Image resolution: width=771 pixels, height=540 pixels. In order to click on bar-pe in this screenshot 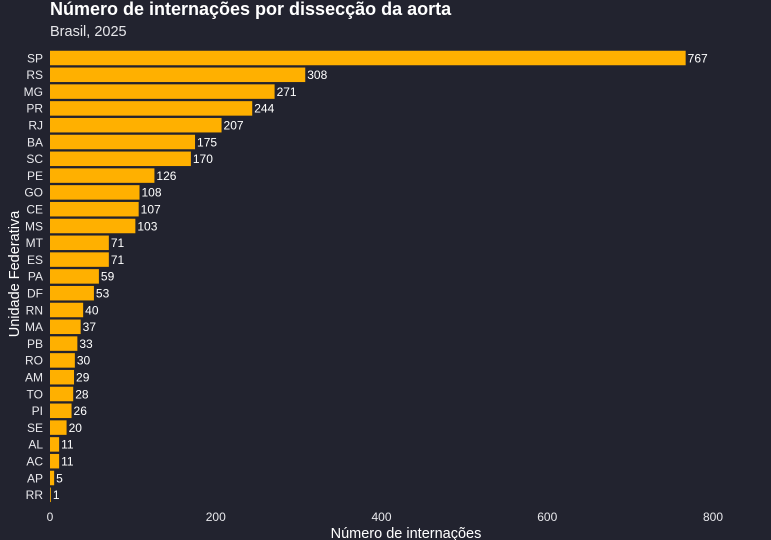, I will do `click(102, 175)`.